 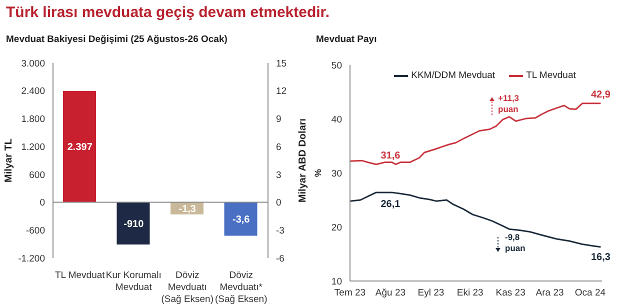 I want to click on x-tick-label: Oca 24, so click(x=590, y=293).